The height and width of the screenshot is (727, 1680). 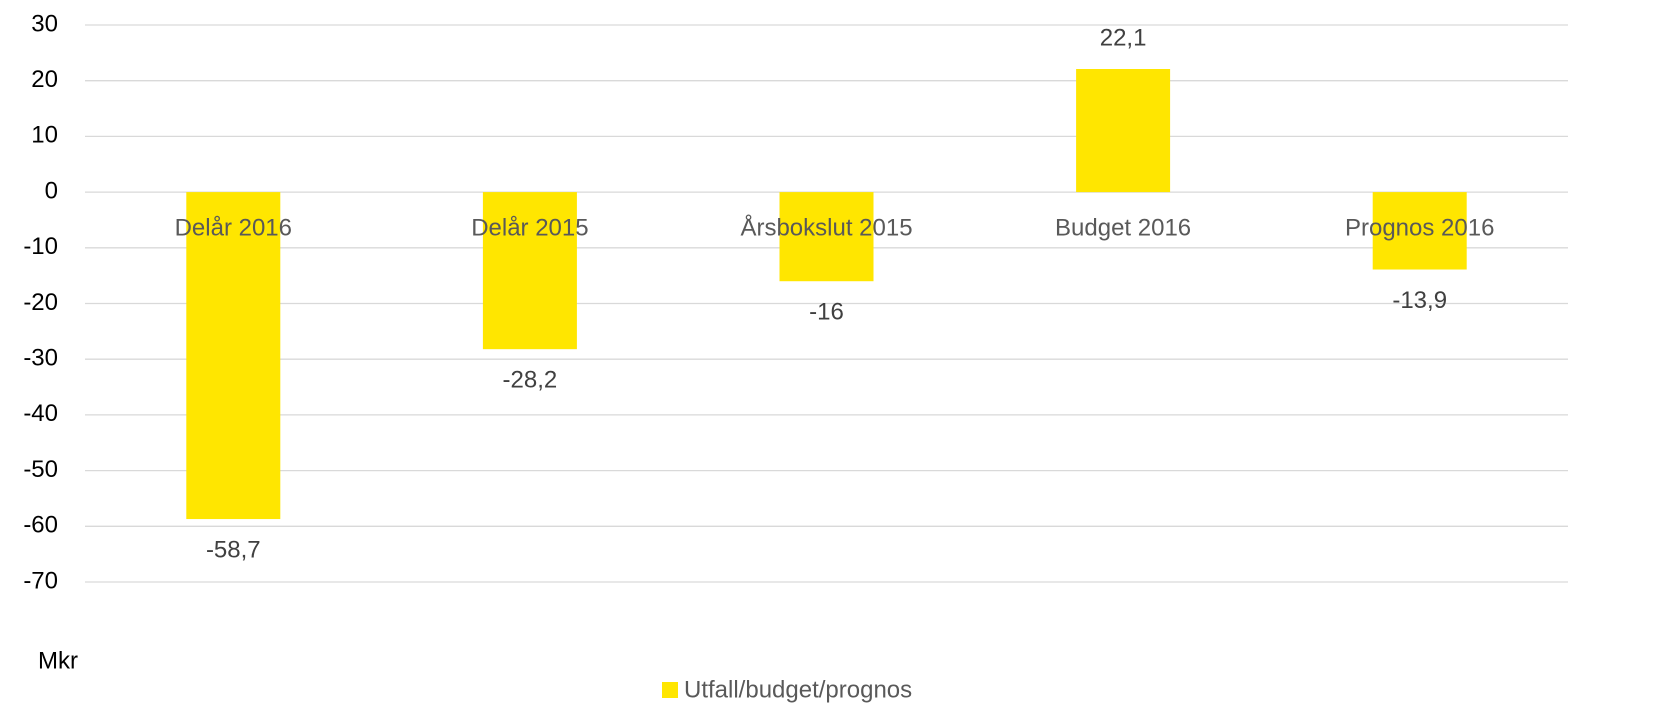 What do you see at coordinates (233, 549) in the screenshot?
I see `data-label: -58,7` at bounding box center [233, 549].